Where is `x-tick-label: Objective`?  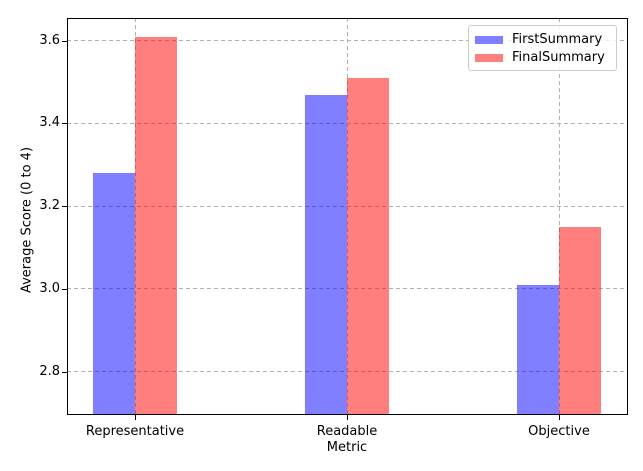
x-tick-label: Objective is located at coordinates (559, 431).